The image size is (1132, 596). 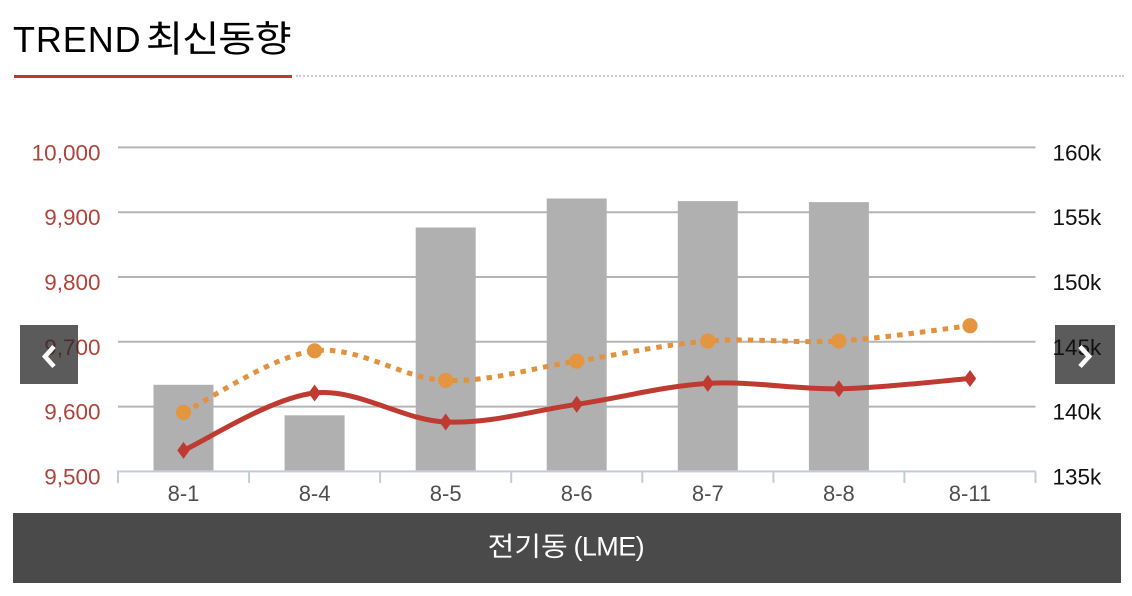 What do you see at coordinates (72, 412) in the screenshot?
I see `svg-text: 9,600` at bounding box center [72, 412].